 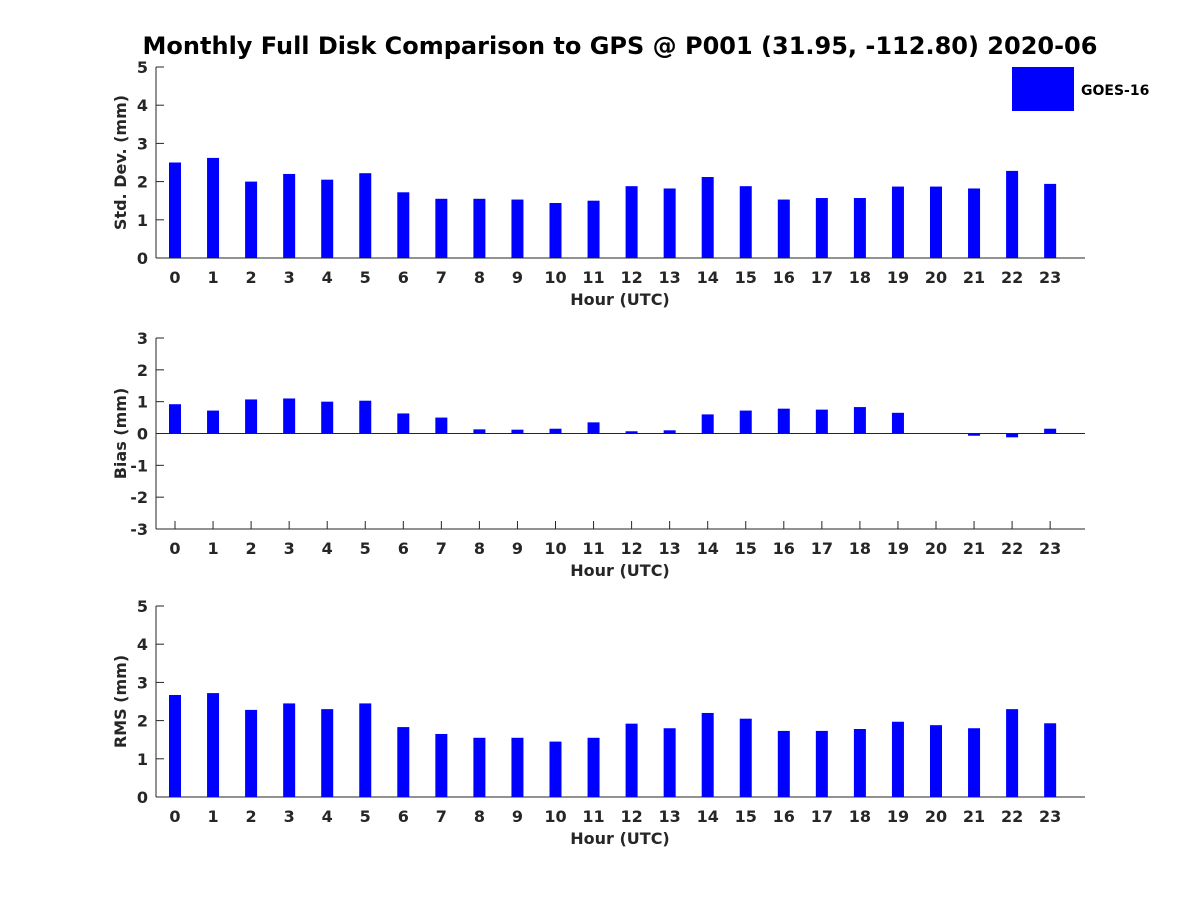 I want to click on x-tick-label: 17, so click(x=822, y=548).